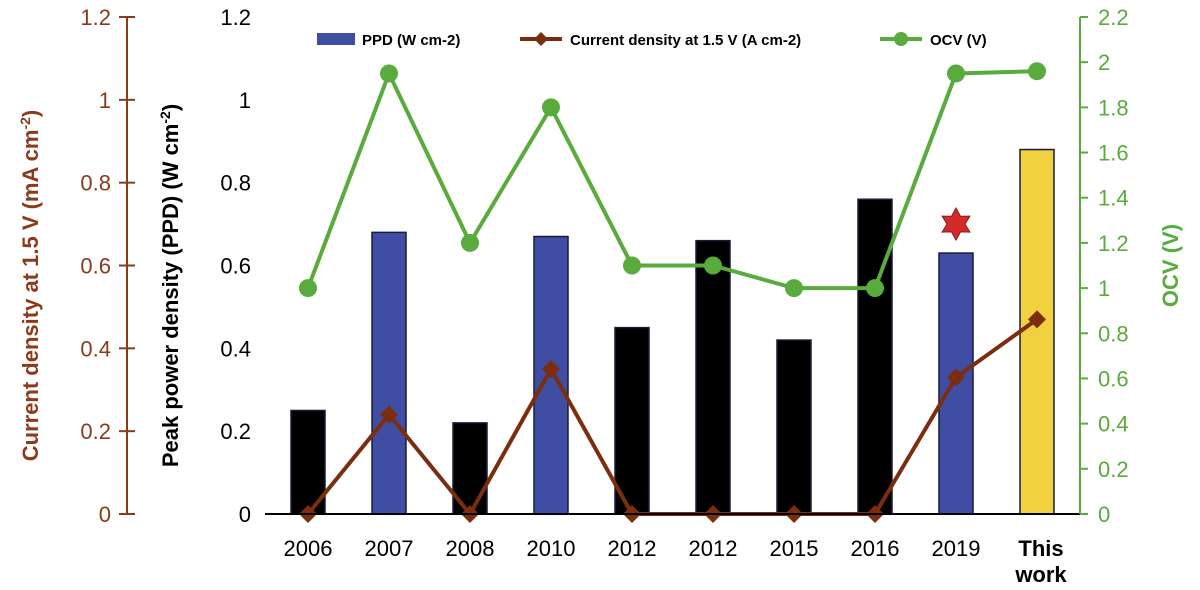 Image resolution: width=1200 pixels, height=590 pixels. Describe the element at coordinates (95, 17) in the screenshot. I see `left-axis-tick-label: 1.2` at that location.